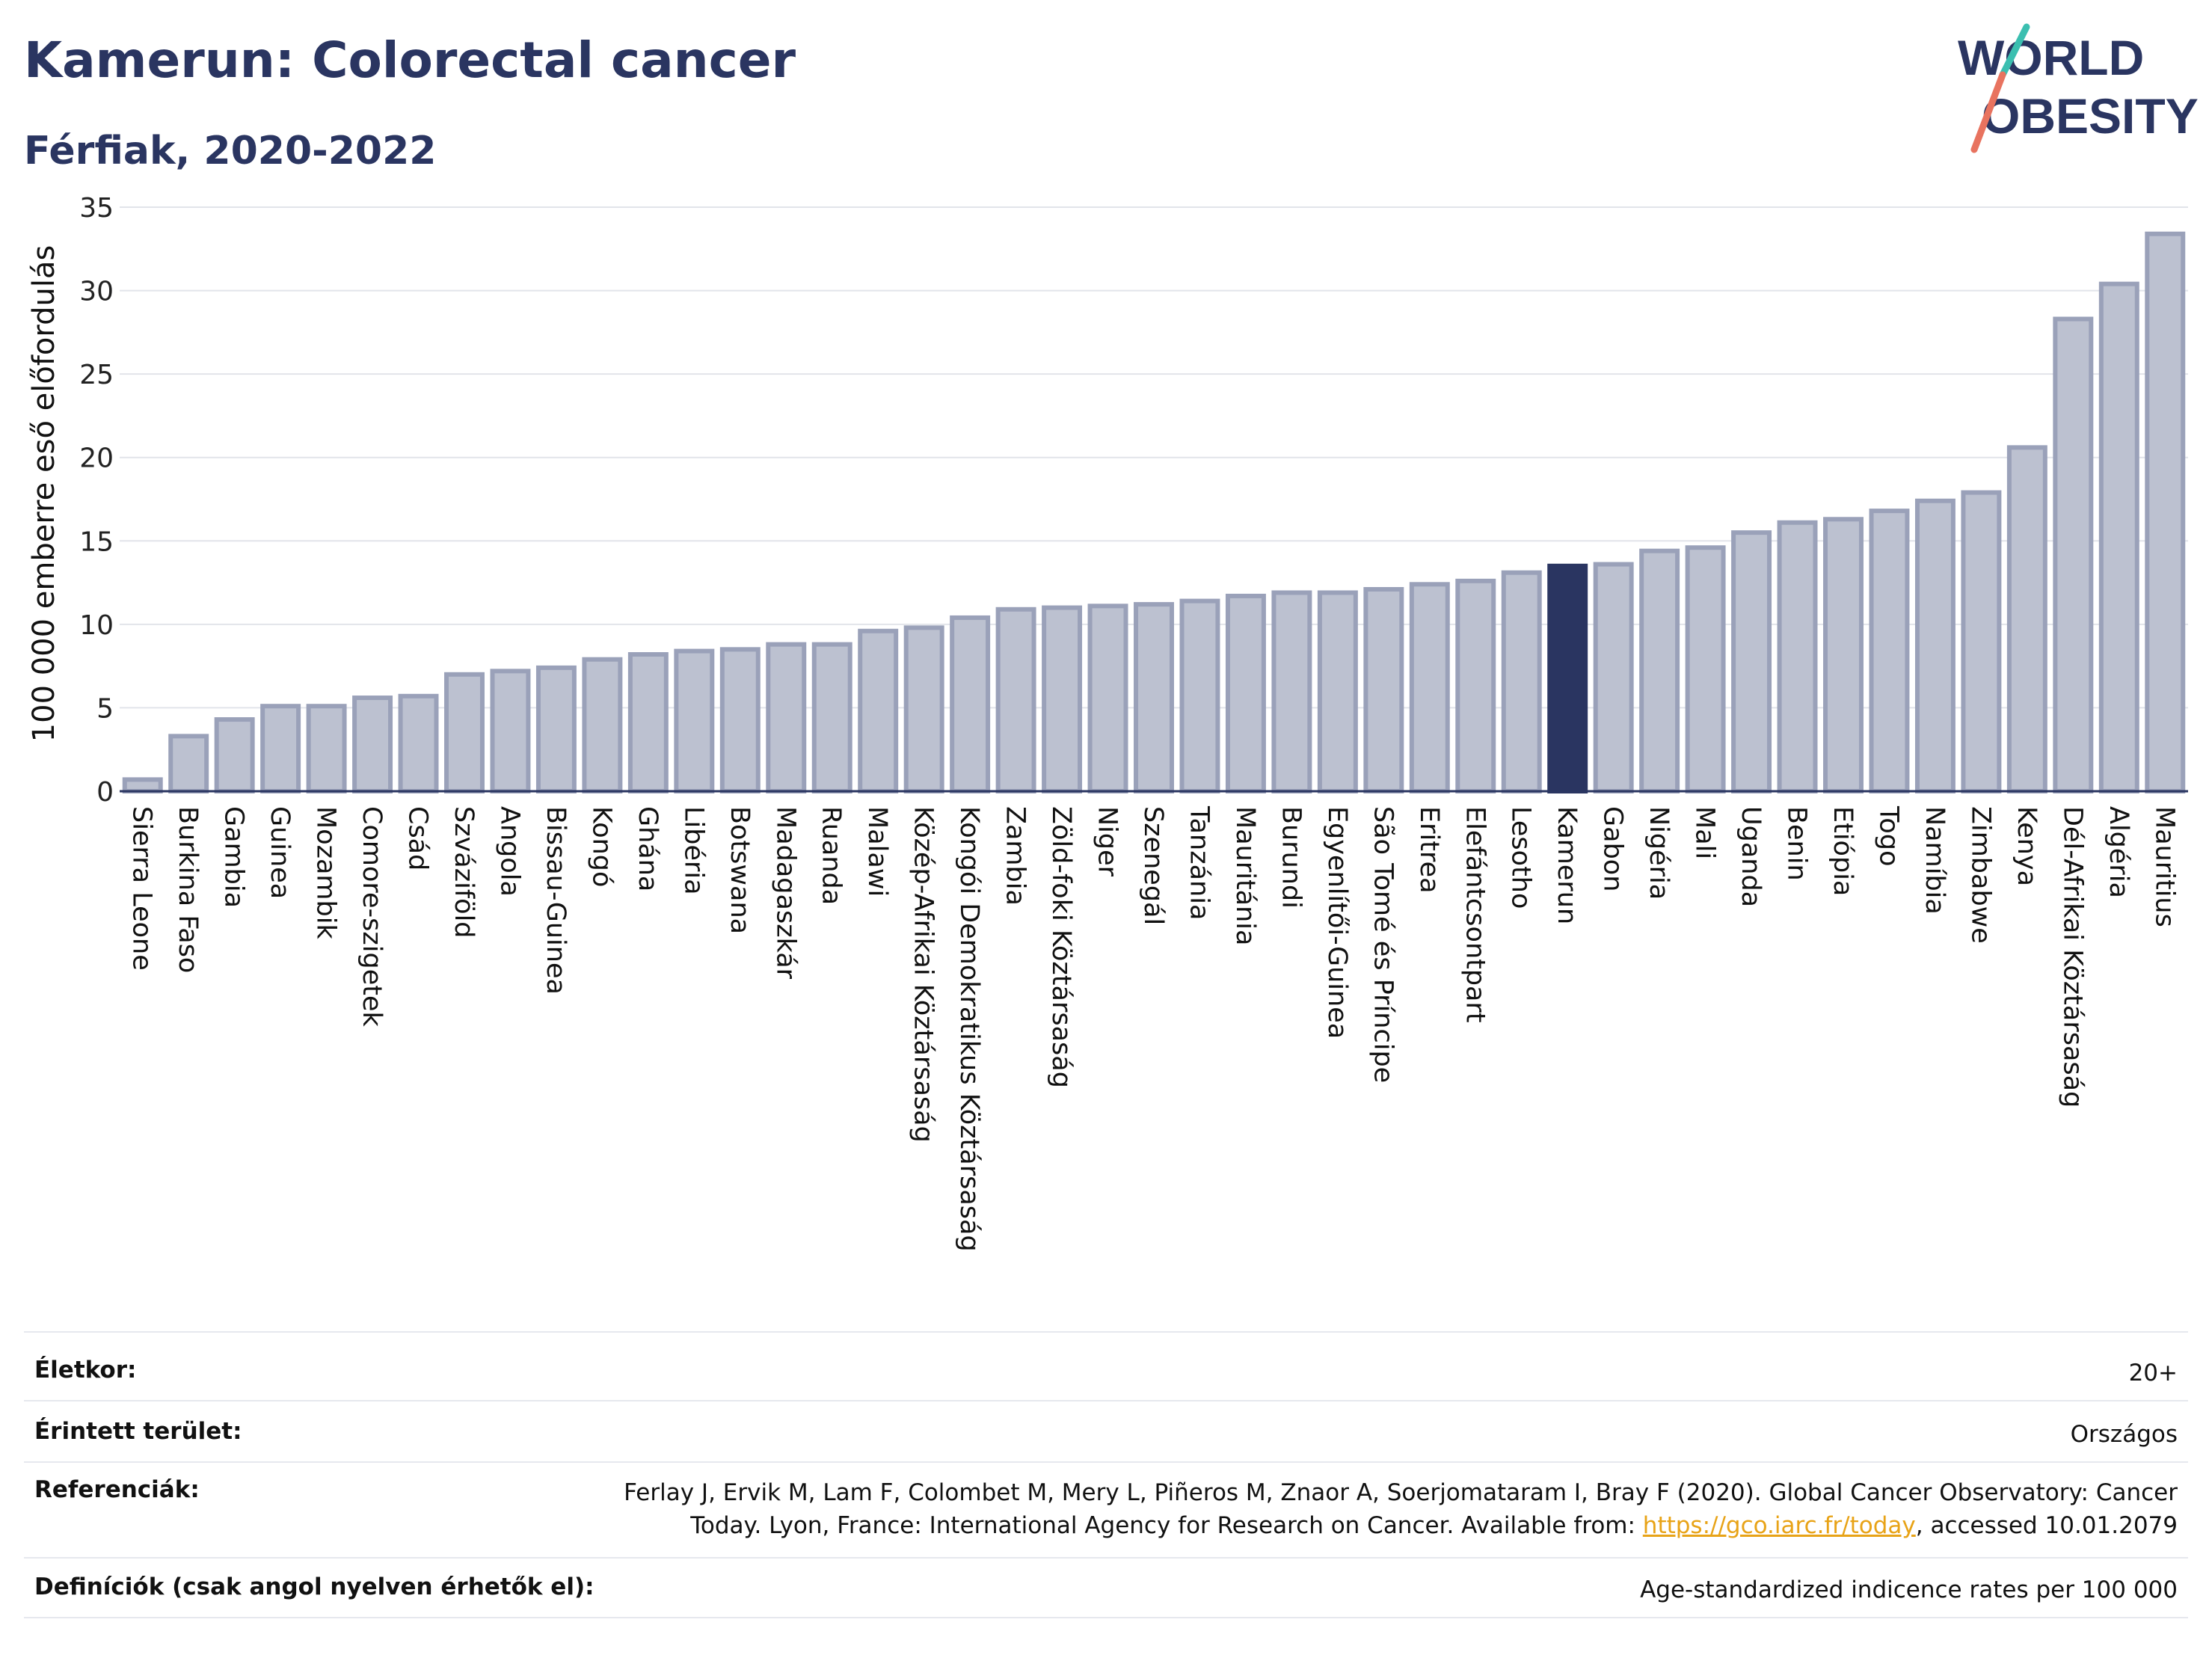 This screenshot has height=1655, width=2212. Describe the element at coordinates (1981, 641) in the screenshot. I see `bar-zimbabwe` at that location.